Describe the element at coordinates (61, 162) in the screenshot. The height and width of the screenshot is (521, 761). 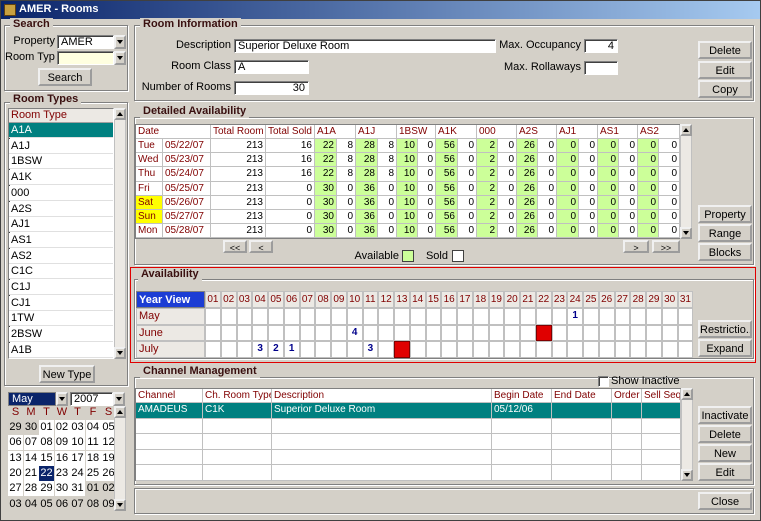
I see `list-item: 1BSW` at that location.